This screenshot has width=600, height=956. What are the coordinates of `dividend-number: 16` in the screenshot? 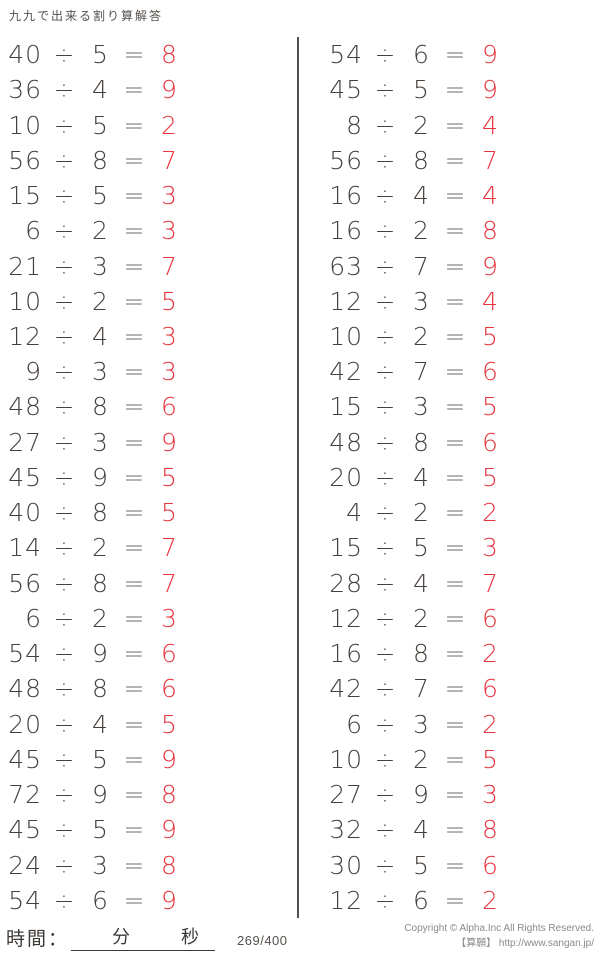 It's located at (346, 654).